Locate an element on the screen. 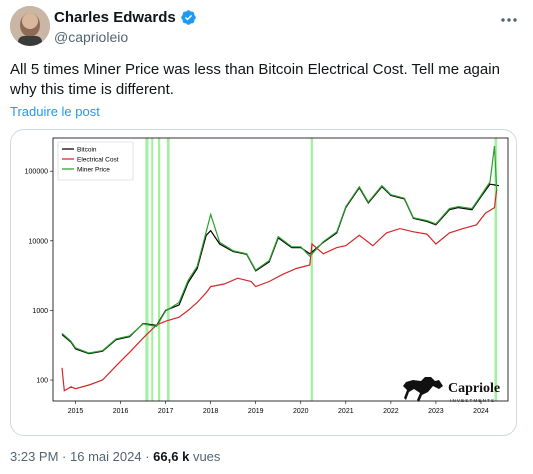 The height and width of the screenshot is (474, 533). capriole-logo: Capriole INVESTMENTS is located at coordinates (451, 390).